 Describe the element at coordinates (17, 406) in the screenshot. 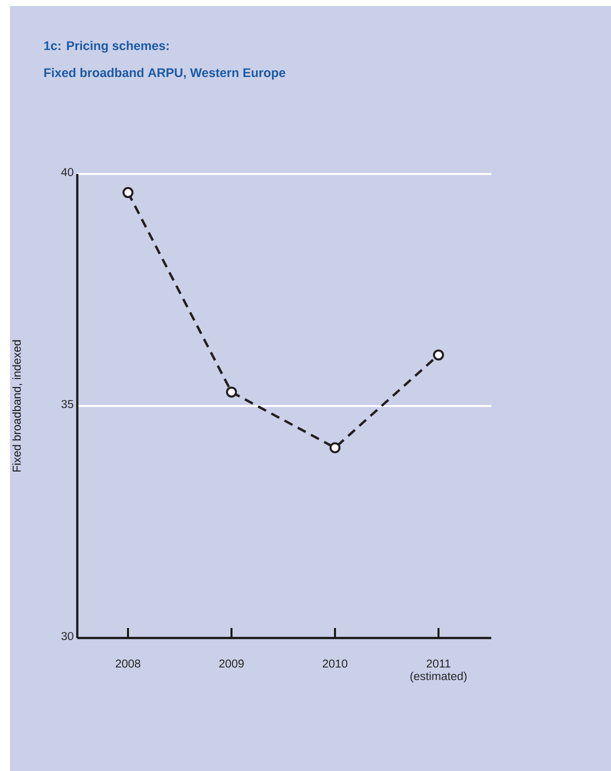

I see `y-axis-title: Fixed broadband, indexed` at that location.